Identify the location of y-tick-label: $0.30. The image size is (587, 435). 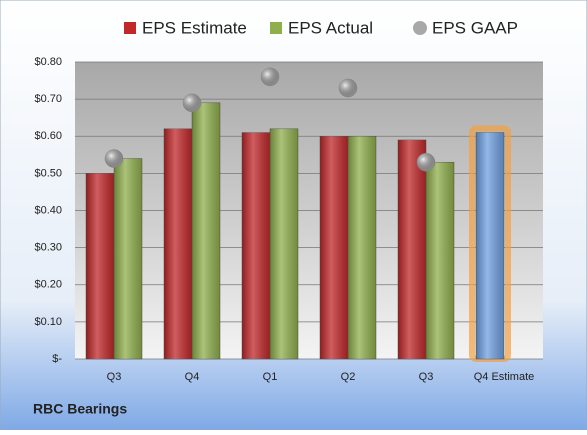
(48, 248).